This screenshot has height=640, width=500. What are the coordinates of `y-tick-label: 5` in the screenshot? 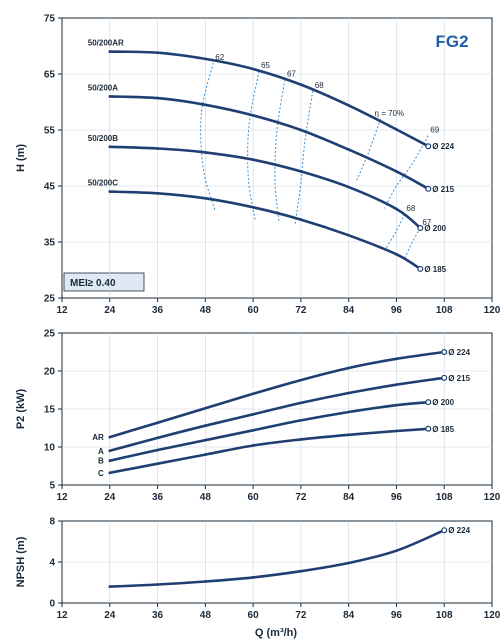 It's located at (52, 486).